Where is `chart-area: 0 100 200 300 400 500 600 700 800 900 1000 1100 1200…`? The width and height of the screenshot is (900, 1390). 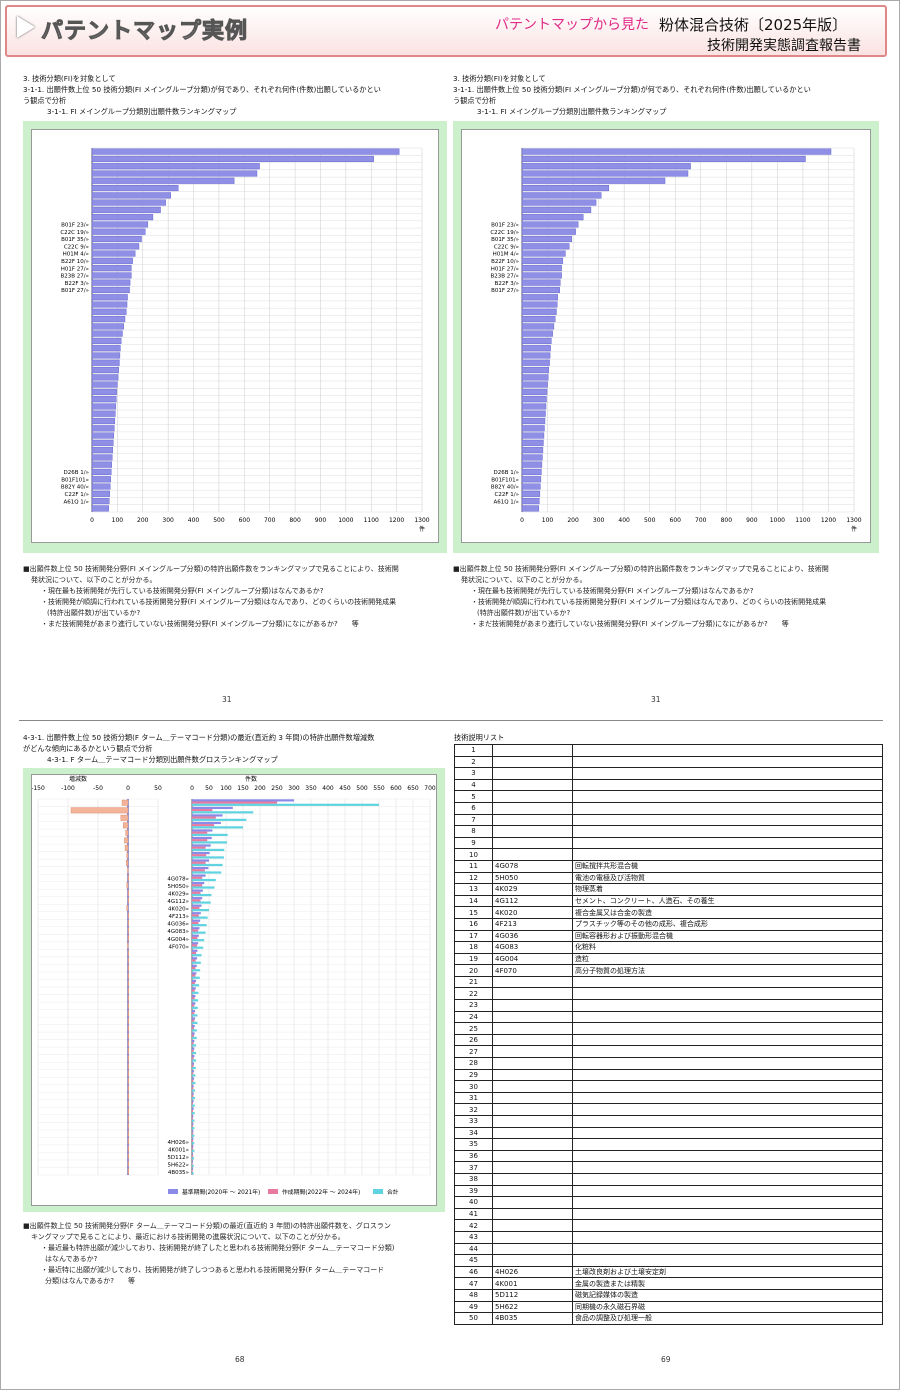
chart-area: 0 100 200 300 400 500 600 700 800 900 1000 1100 1200… is located at coordinates (666, 336).